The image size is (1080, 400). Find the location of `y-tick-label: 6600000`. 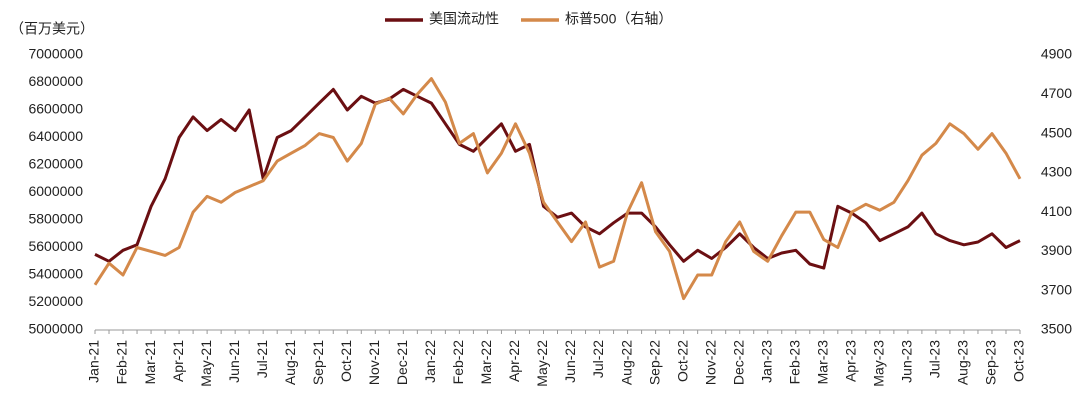

y-tick-label: 6600000 is located at coordinates (55, 109).